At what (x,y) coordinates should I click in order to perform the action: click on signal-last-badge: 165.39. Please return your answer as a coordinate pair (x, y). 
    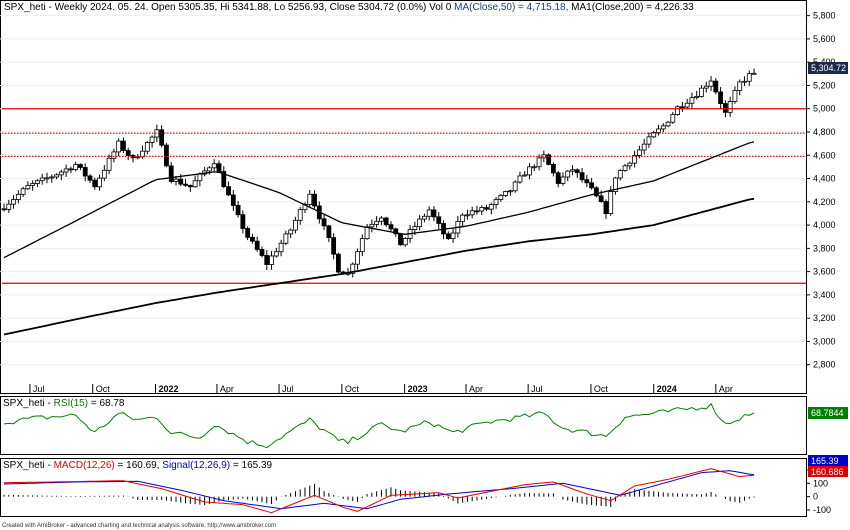
    Looking at the image, I should click on (828, 460).